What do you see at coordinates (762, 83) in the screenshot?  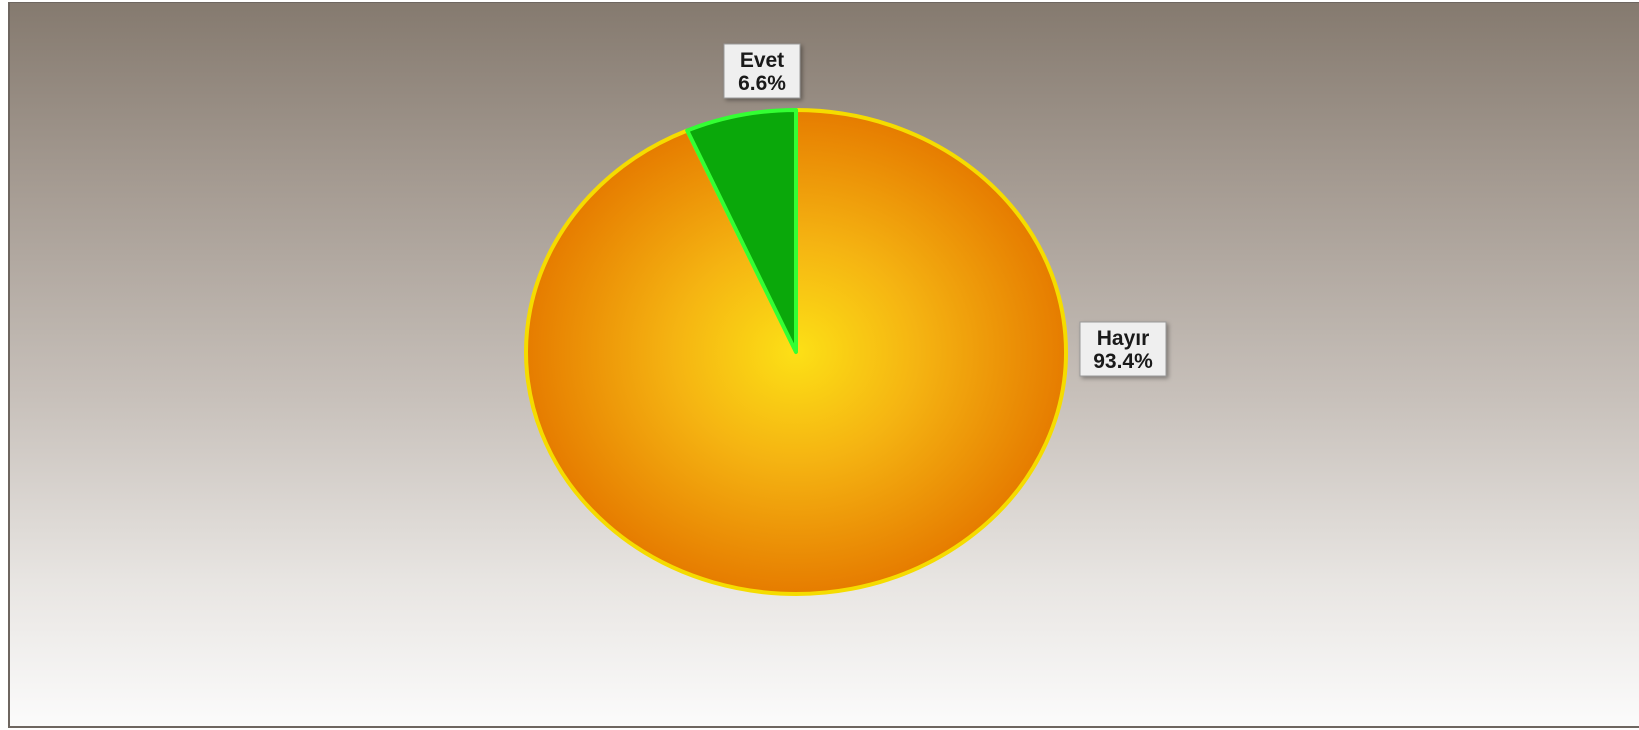 I see `slice-label-value: 6.6%` at bounding box center [762, 83].